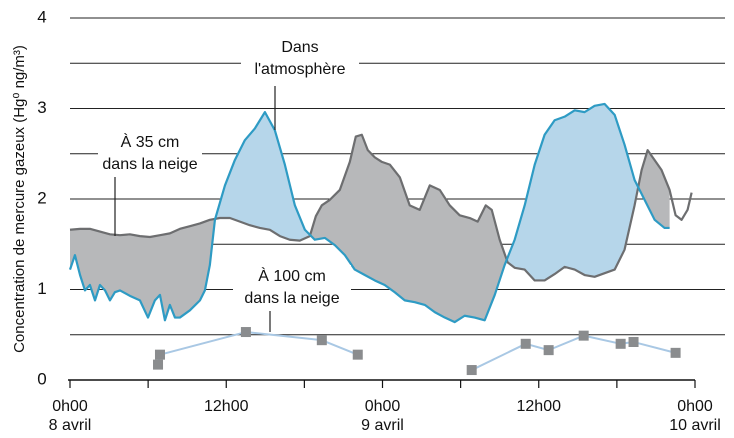  What do you see at coordinates (70, 425) in the screenshot?
I see `x-tick-date: 8 avril` at bounding box center [70, 425].